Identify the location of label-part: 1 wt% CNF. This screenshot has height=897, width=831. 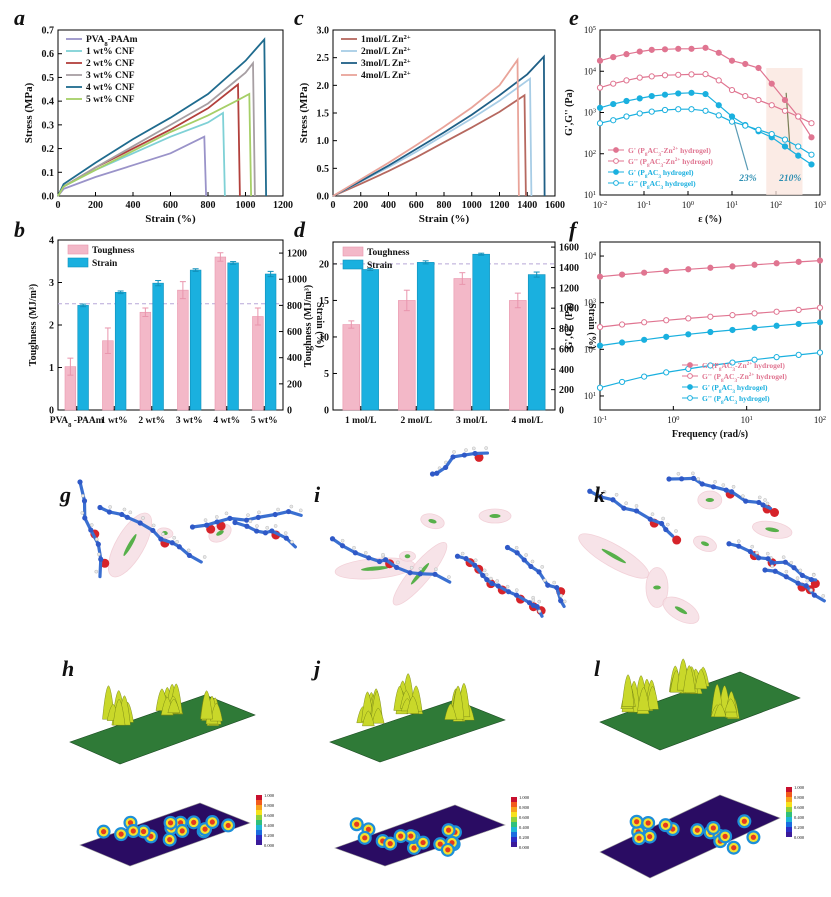
(110, 52).